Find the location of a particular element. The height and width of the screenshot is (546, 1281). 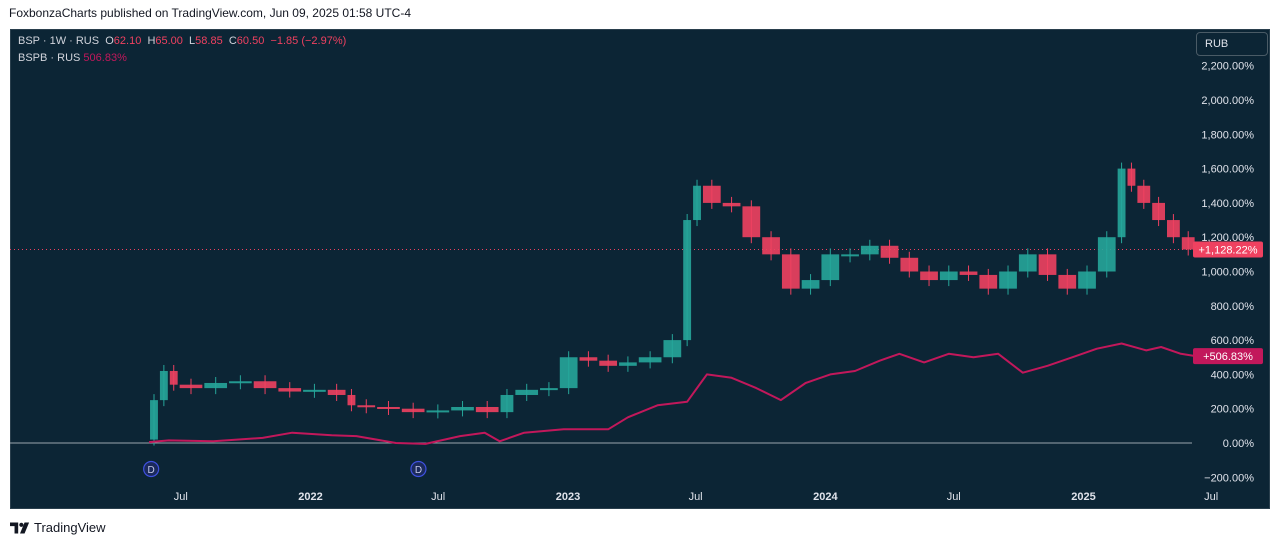

y-tick-label: 600.00% is located at coordinates (1233, 341).